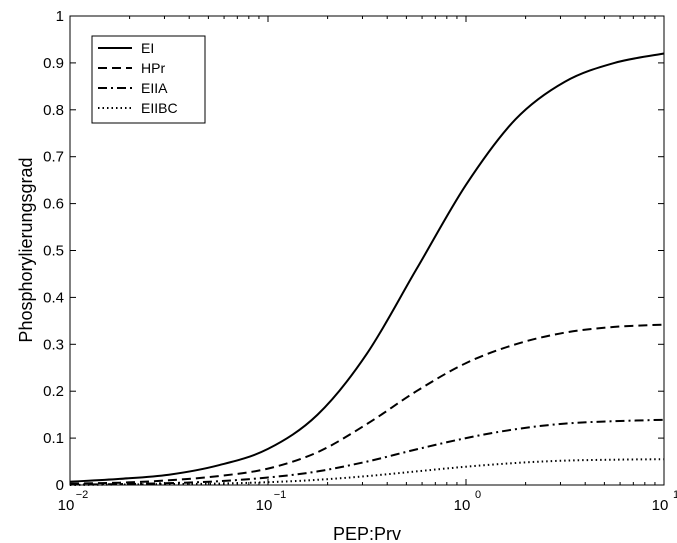  Describe the element at coordinates (82, 495) in the screenshot. I see `x-tick-exponent: −2` at that location.